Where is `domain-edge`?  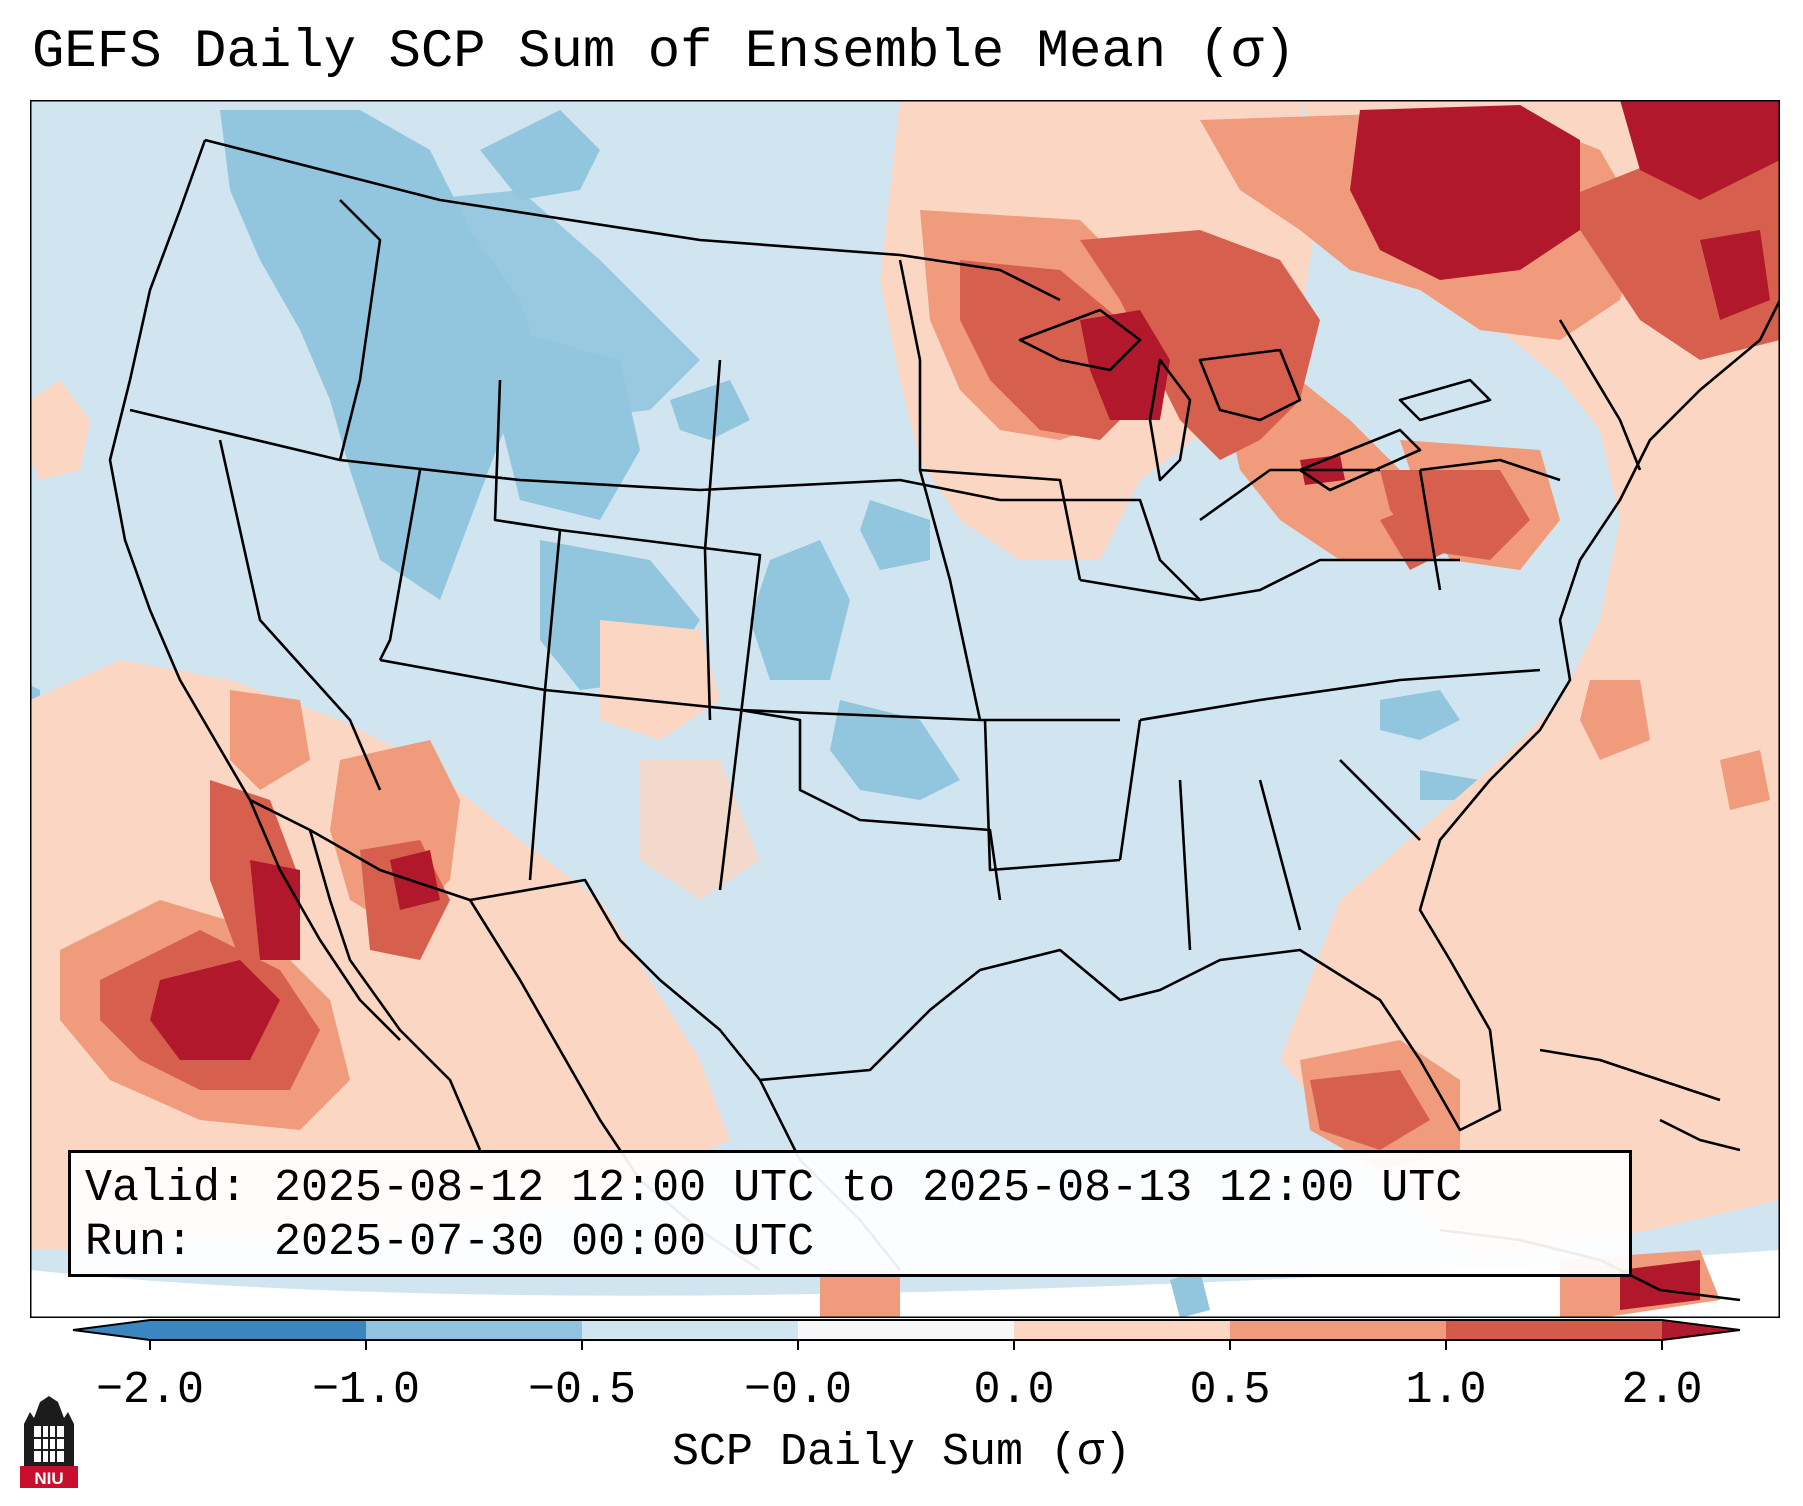 domain-edge is located at coordinates (905, 1284).